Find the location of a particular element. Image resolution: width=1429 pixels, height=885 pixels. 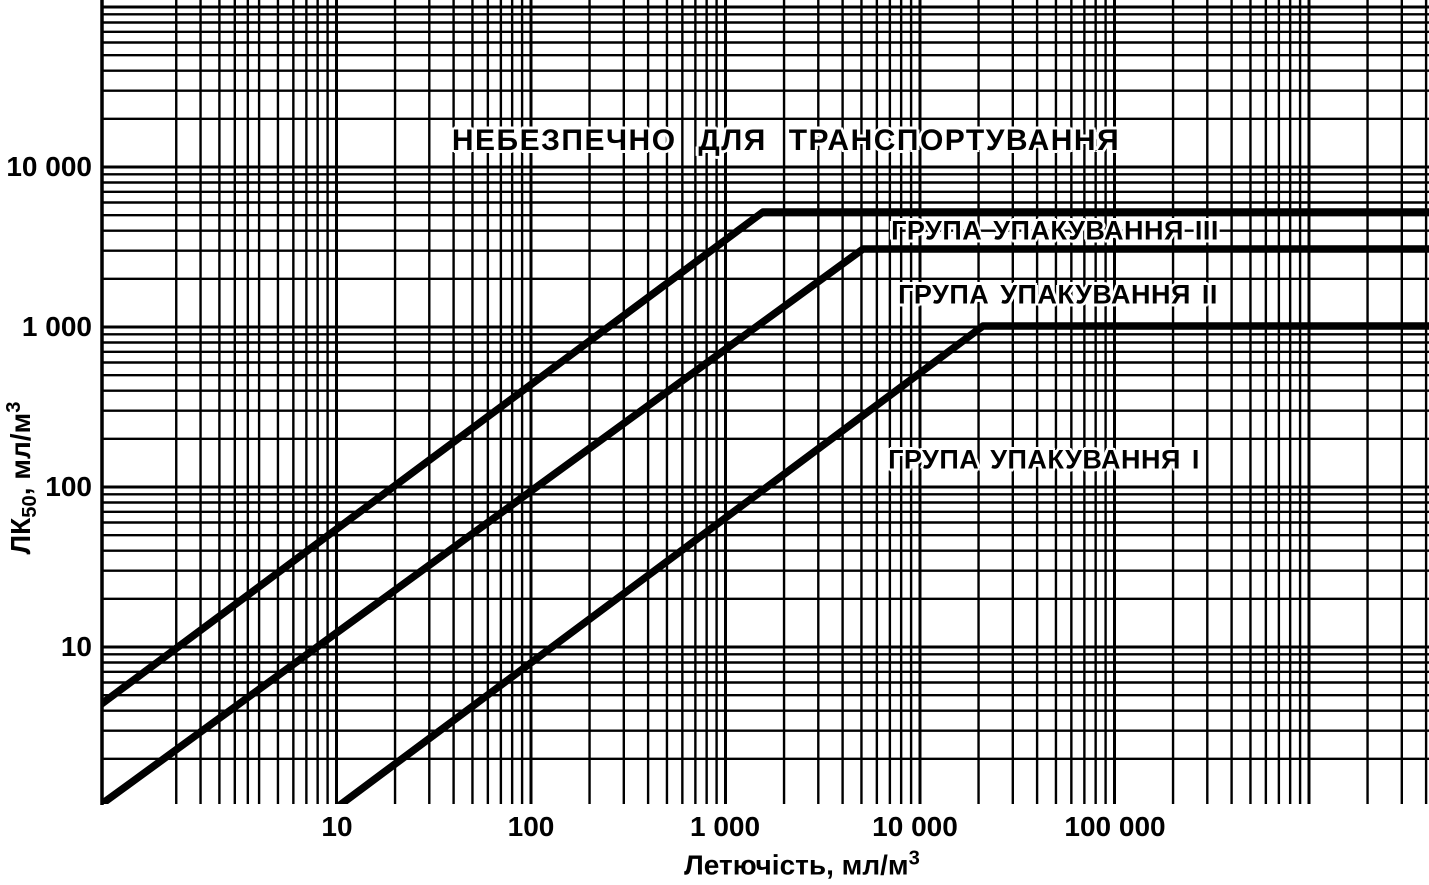

region-label-danger: НЕБЕЗПЕЧНО ДЛЯ ТРАНСПОРТУВАННЯ is located at coordinates (786, 140).